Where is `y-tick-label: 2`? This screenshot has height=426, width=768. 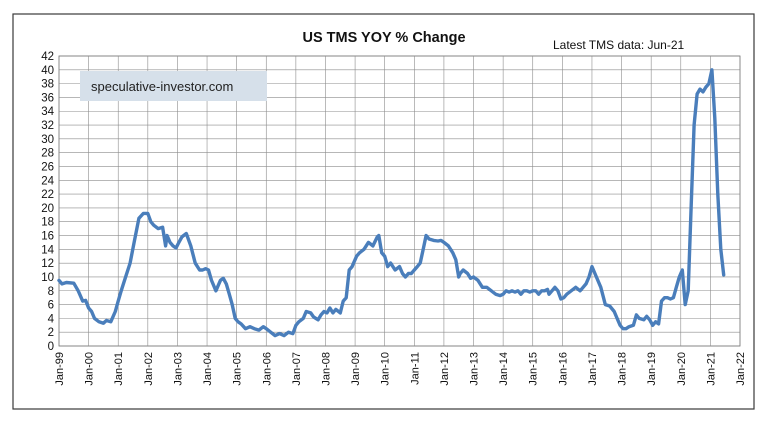 y-tick-label: 2 is located at coordinates (51, 333).